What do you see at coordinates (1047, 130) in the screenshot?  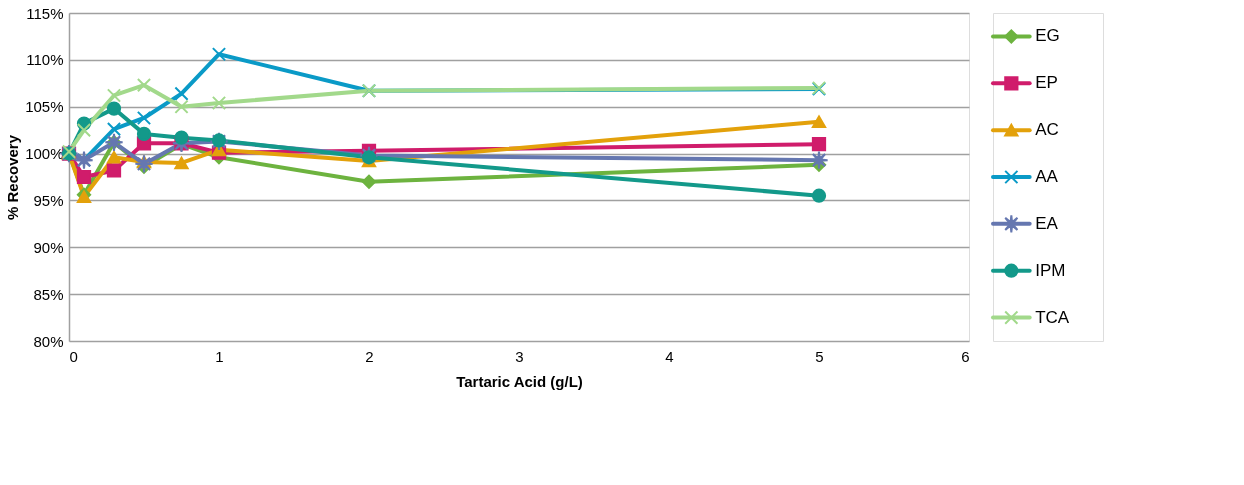 I see `legend-label: AC` at bounding box center [1047, 130].